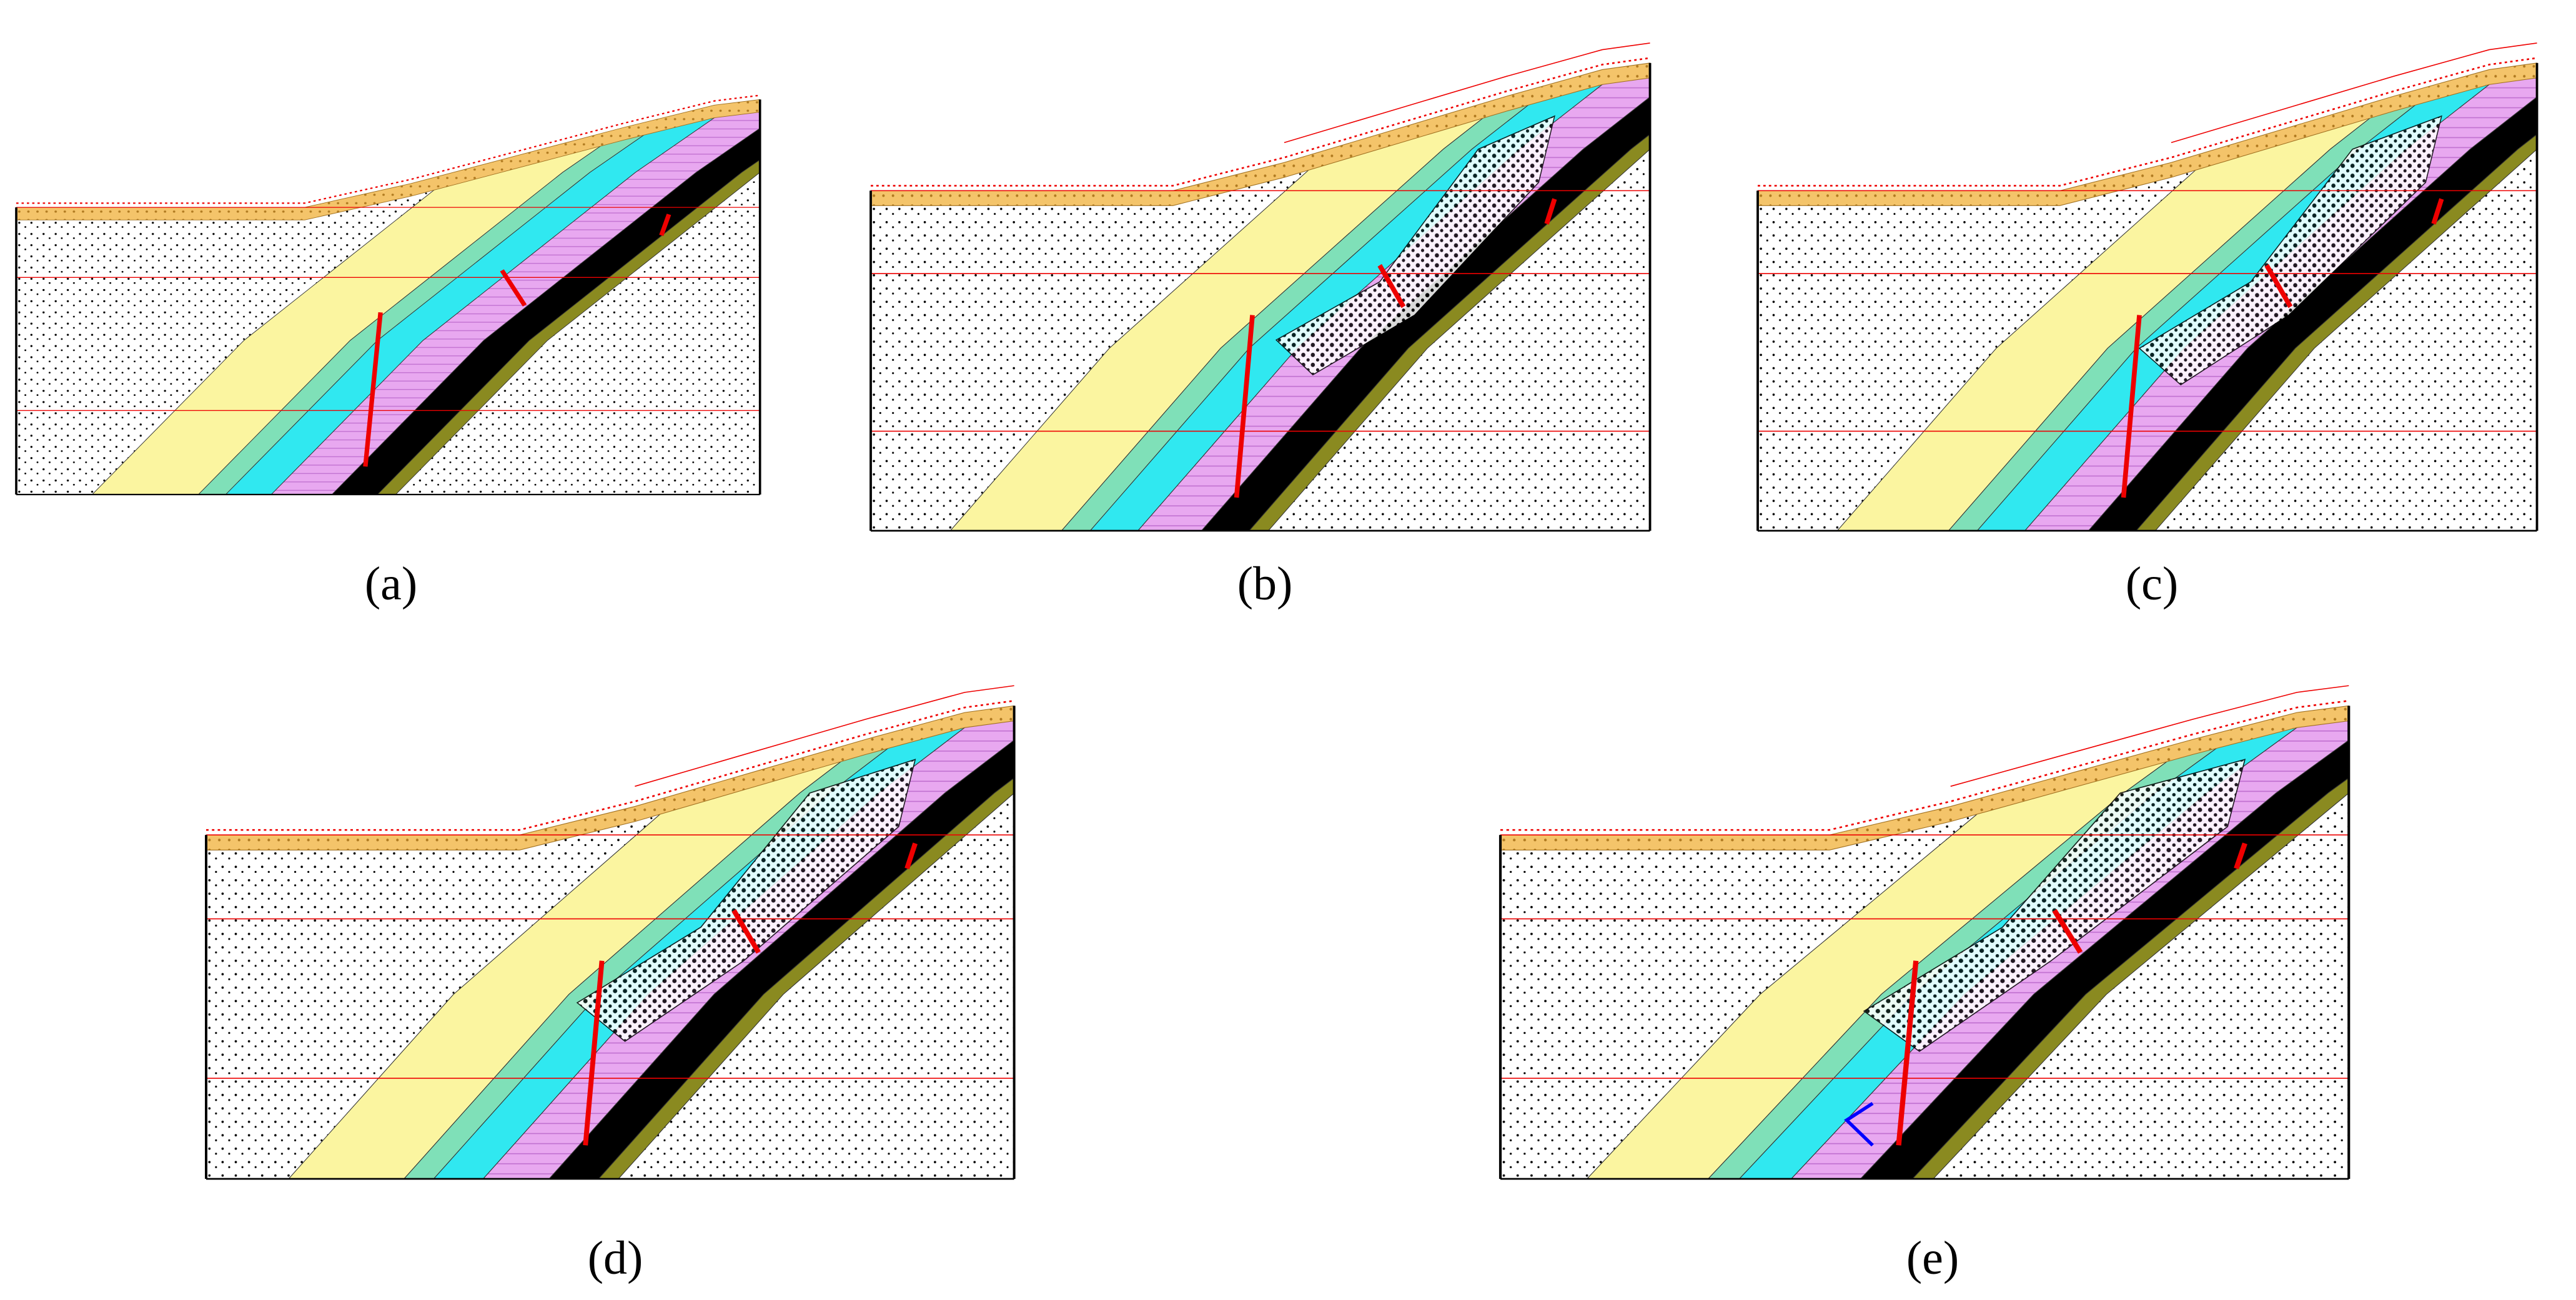 The width and height of the screenshot is (2576, 1300). I want to click on panel-label: (a), so click(391, 584).